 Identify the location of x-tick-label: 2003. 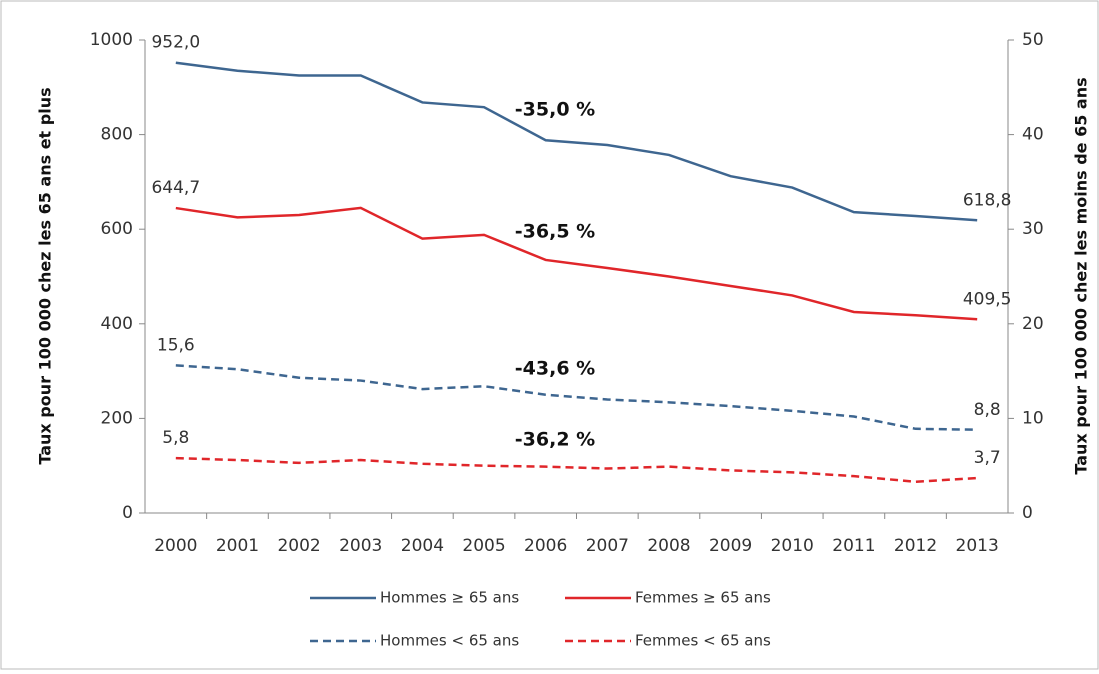
(360, 546).